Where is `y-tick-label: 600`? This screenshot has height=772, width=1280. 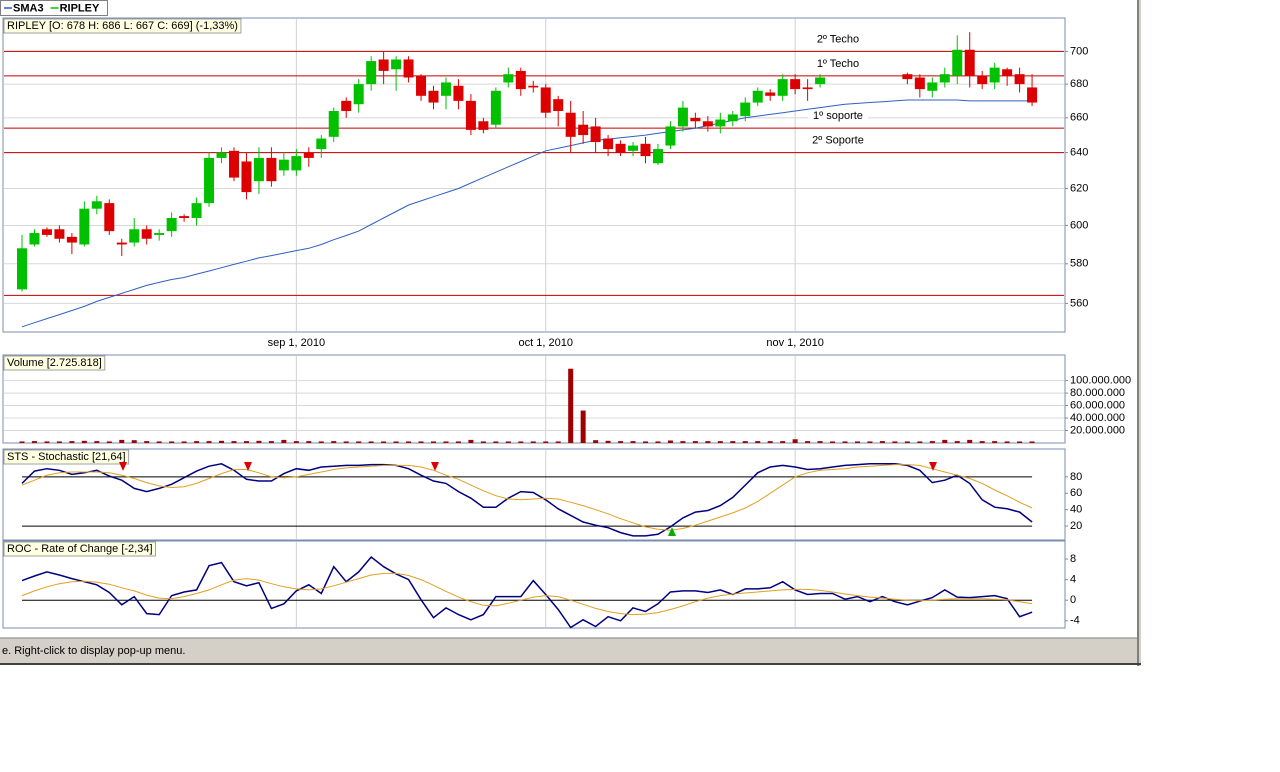
y-tick-label: 600 is located at coordinates (1079, 225).